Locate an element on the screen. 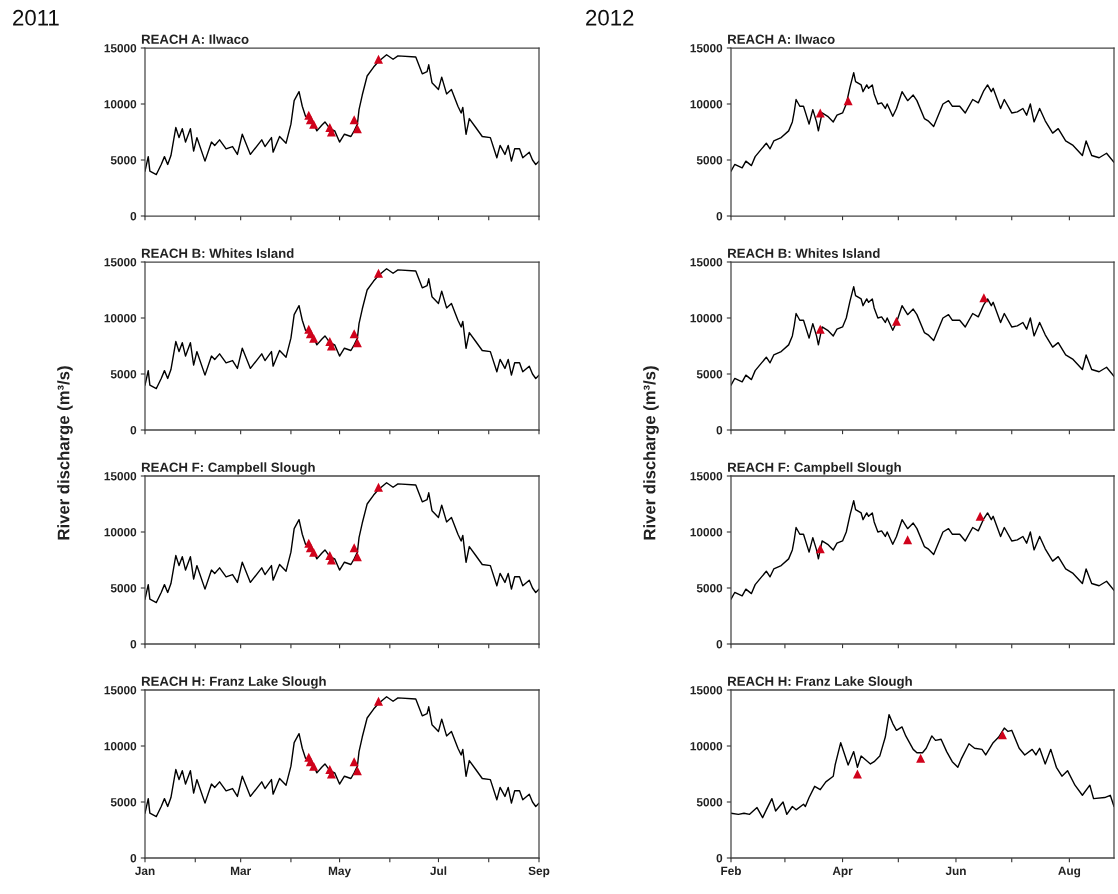 The image size is (1118, 894). text: 2011 is located at coordinates (36, 17).